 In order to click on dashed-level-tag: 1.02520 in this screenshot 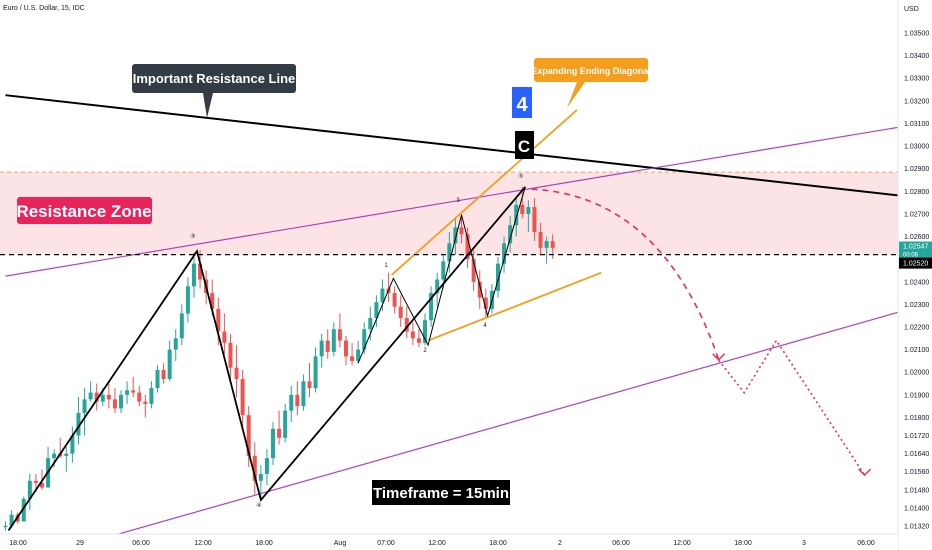, I will do `click(915, 263)`.